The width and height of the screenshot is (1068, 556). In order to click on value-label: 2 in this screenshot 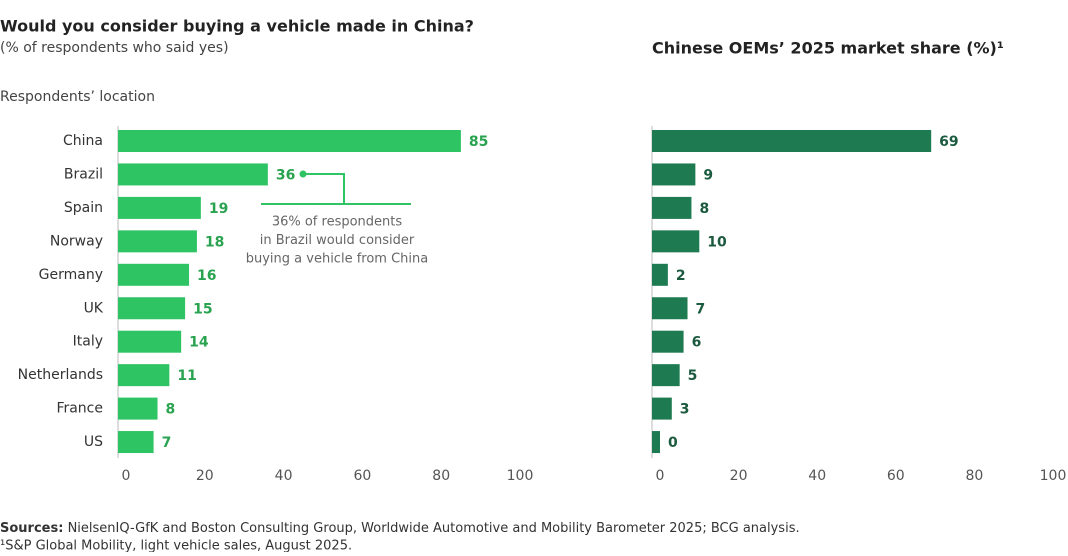, I will do `click(681, 276)`.